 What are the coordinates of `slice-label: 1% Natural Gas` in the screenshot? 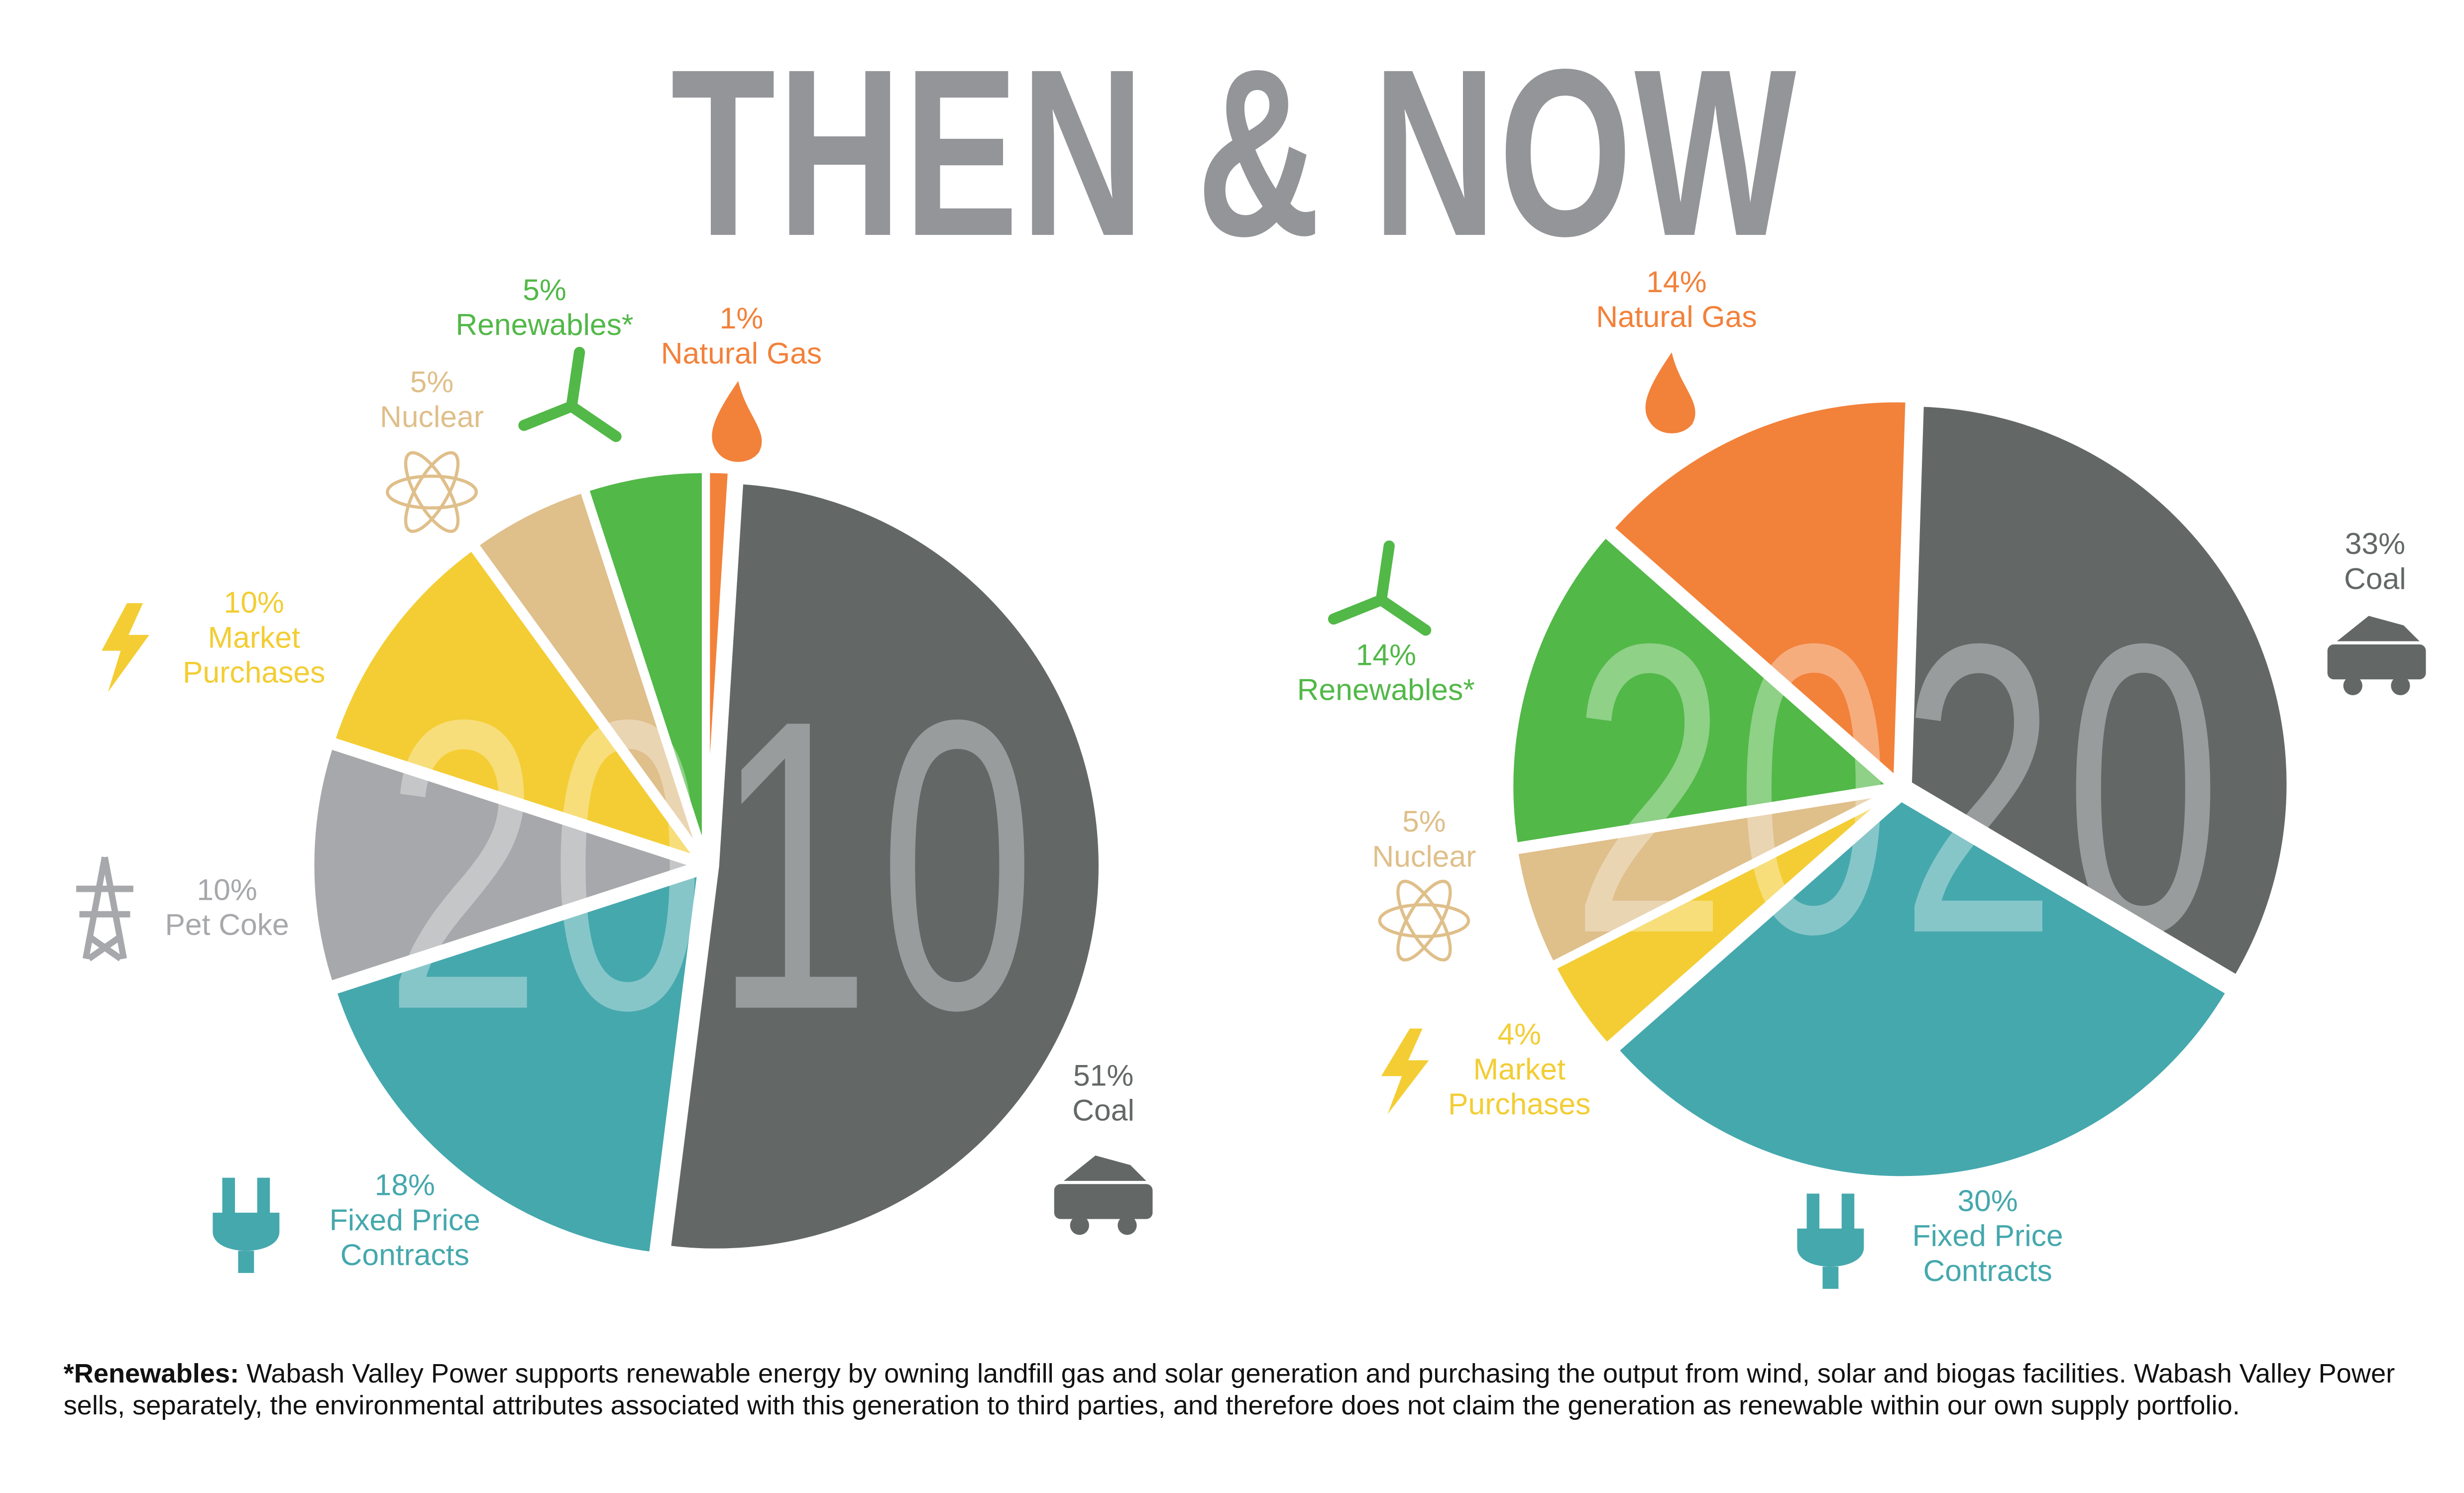 It's located at (741, 338).